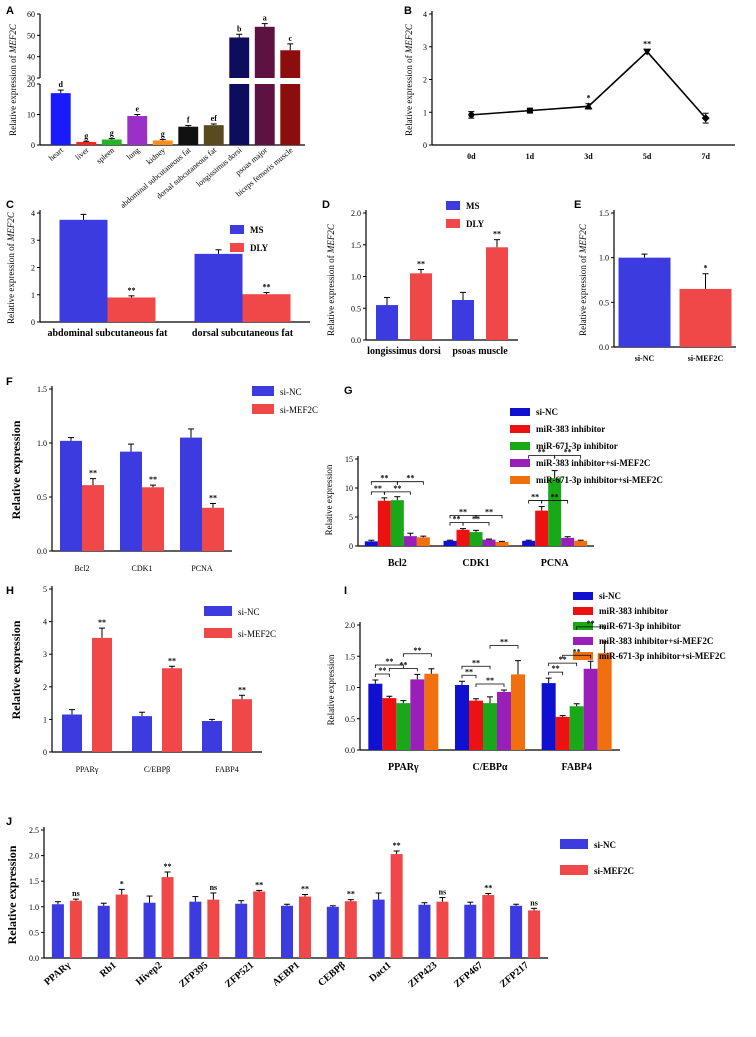 The height and width of the screenshot is (1037, 756). I want to click on y-tick-label: 2.0, so click(356, 213).